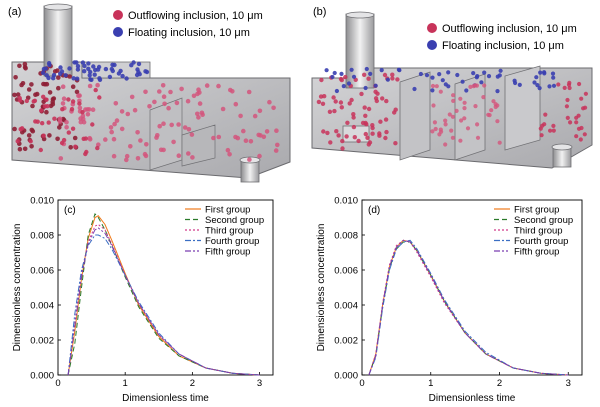  I want to click on y-tick-label: 0.008, so click(42, 236).